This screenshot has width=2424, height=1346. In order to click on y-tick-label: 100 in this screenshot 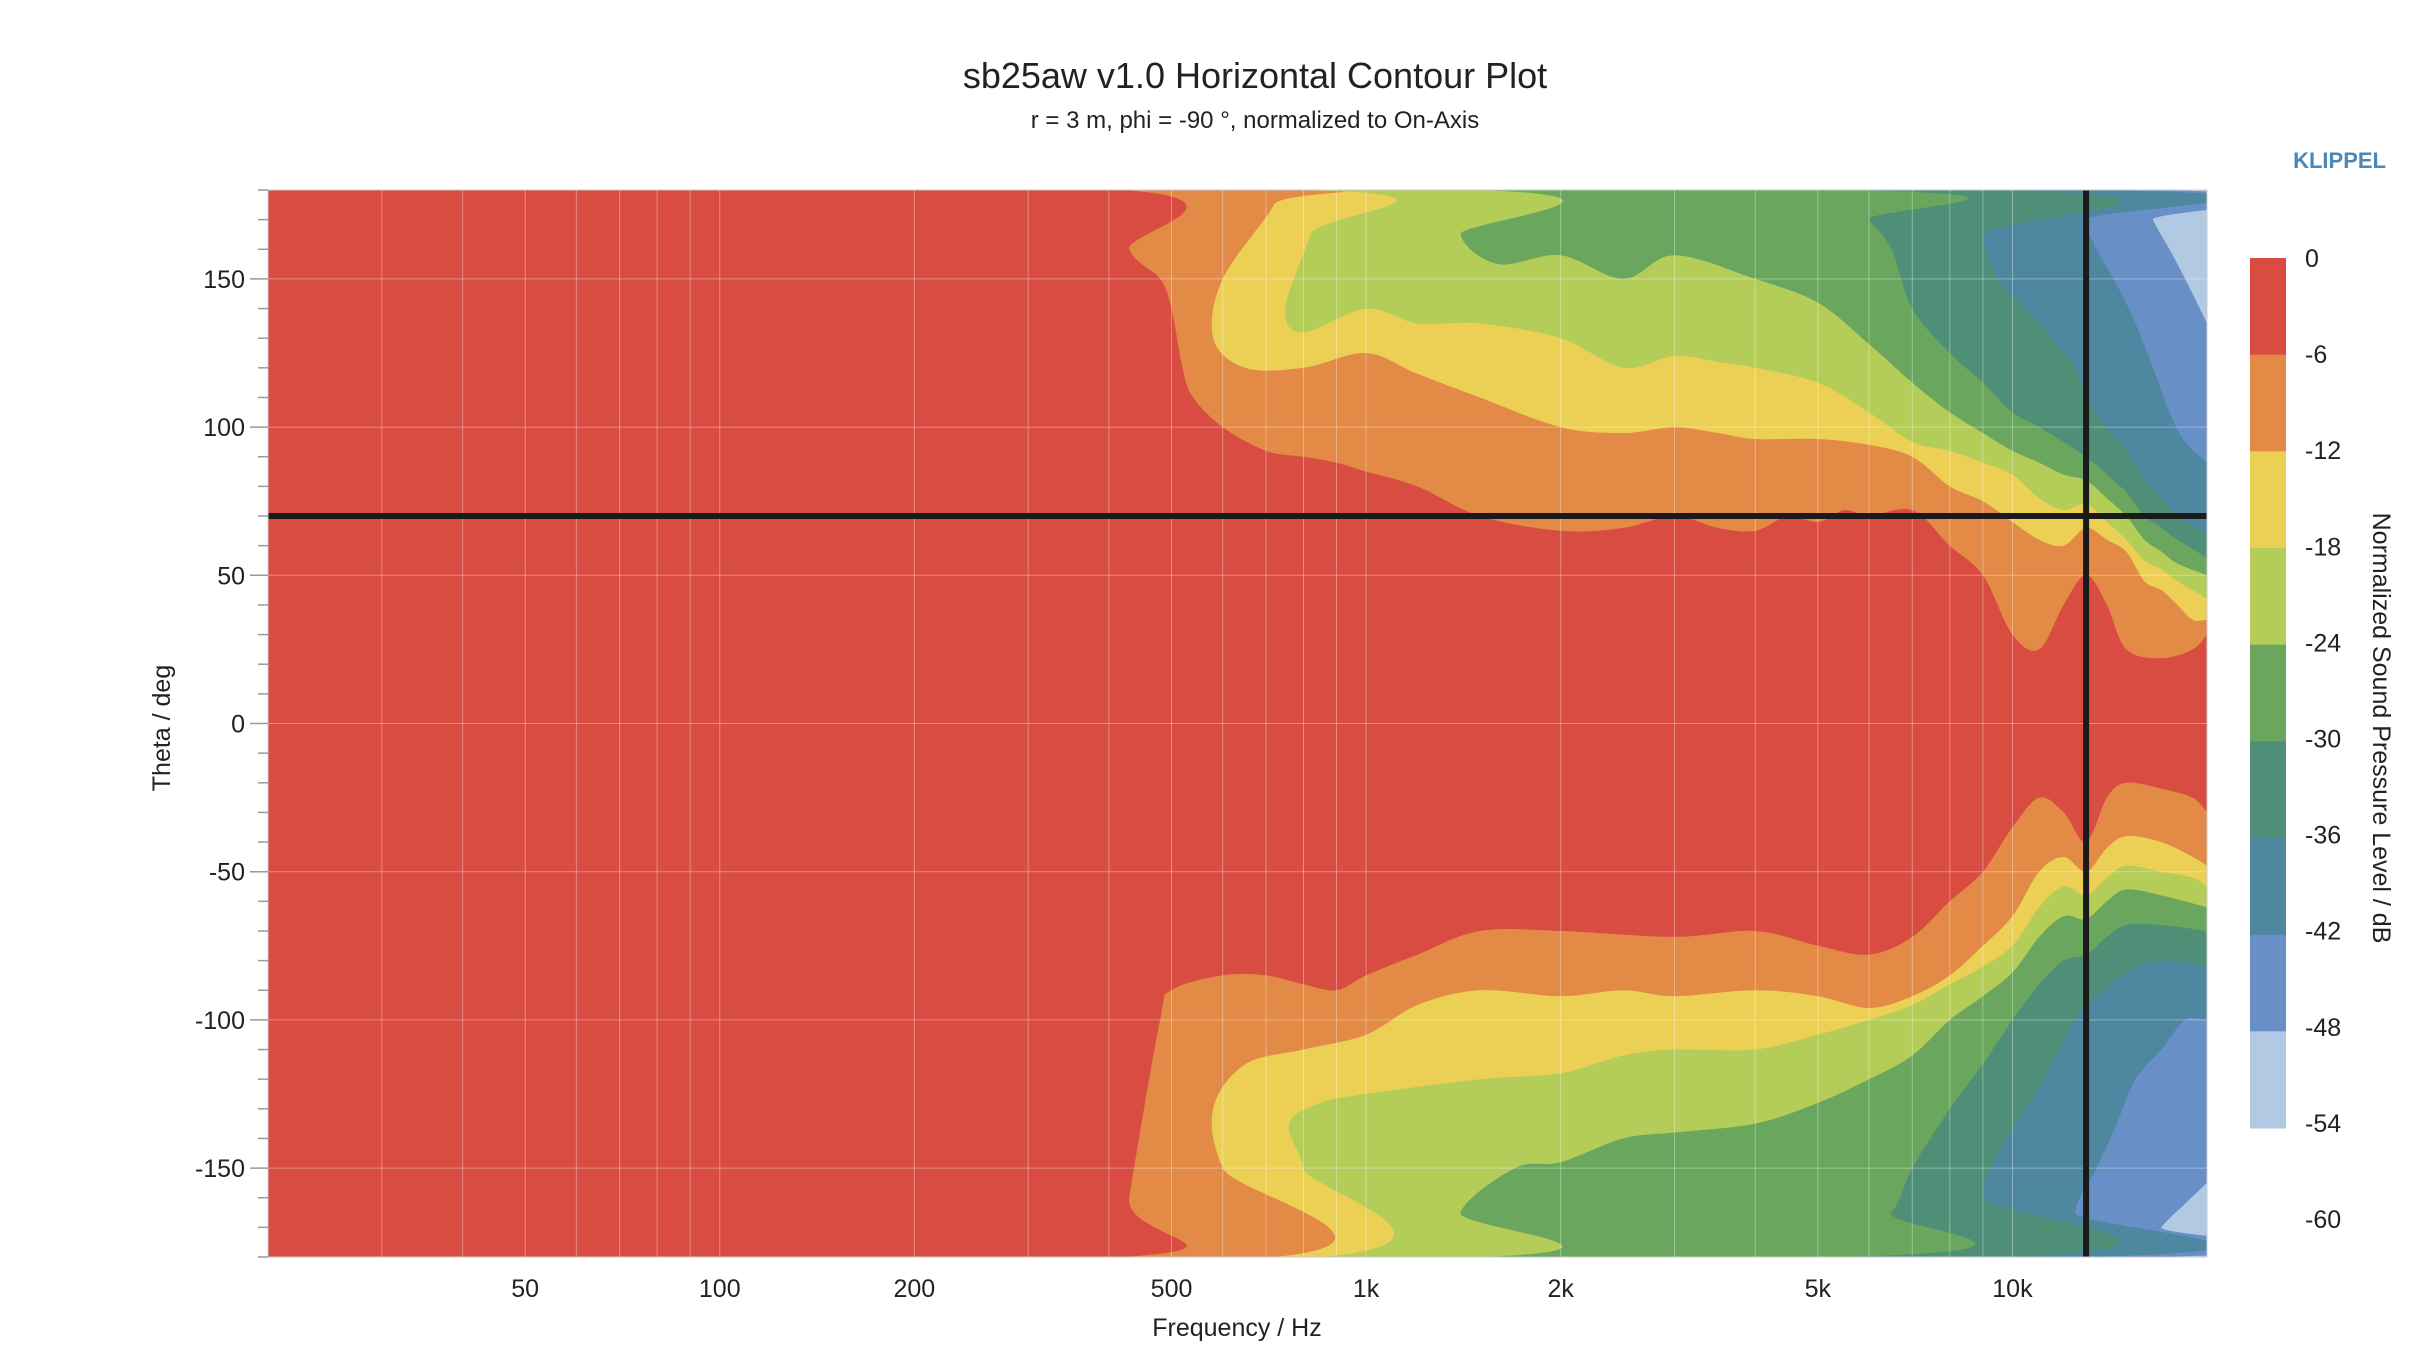, I will do `click(224, 428)`.